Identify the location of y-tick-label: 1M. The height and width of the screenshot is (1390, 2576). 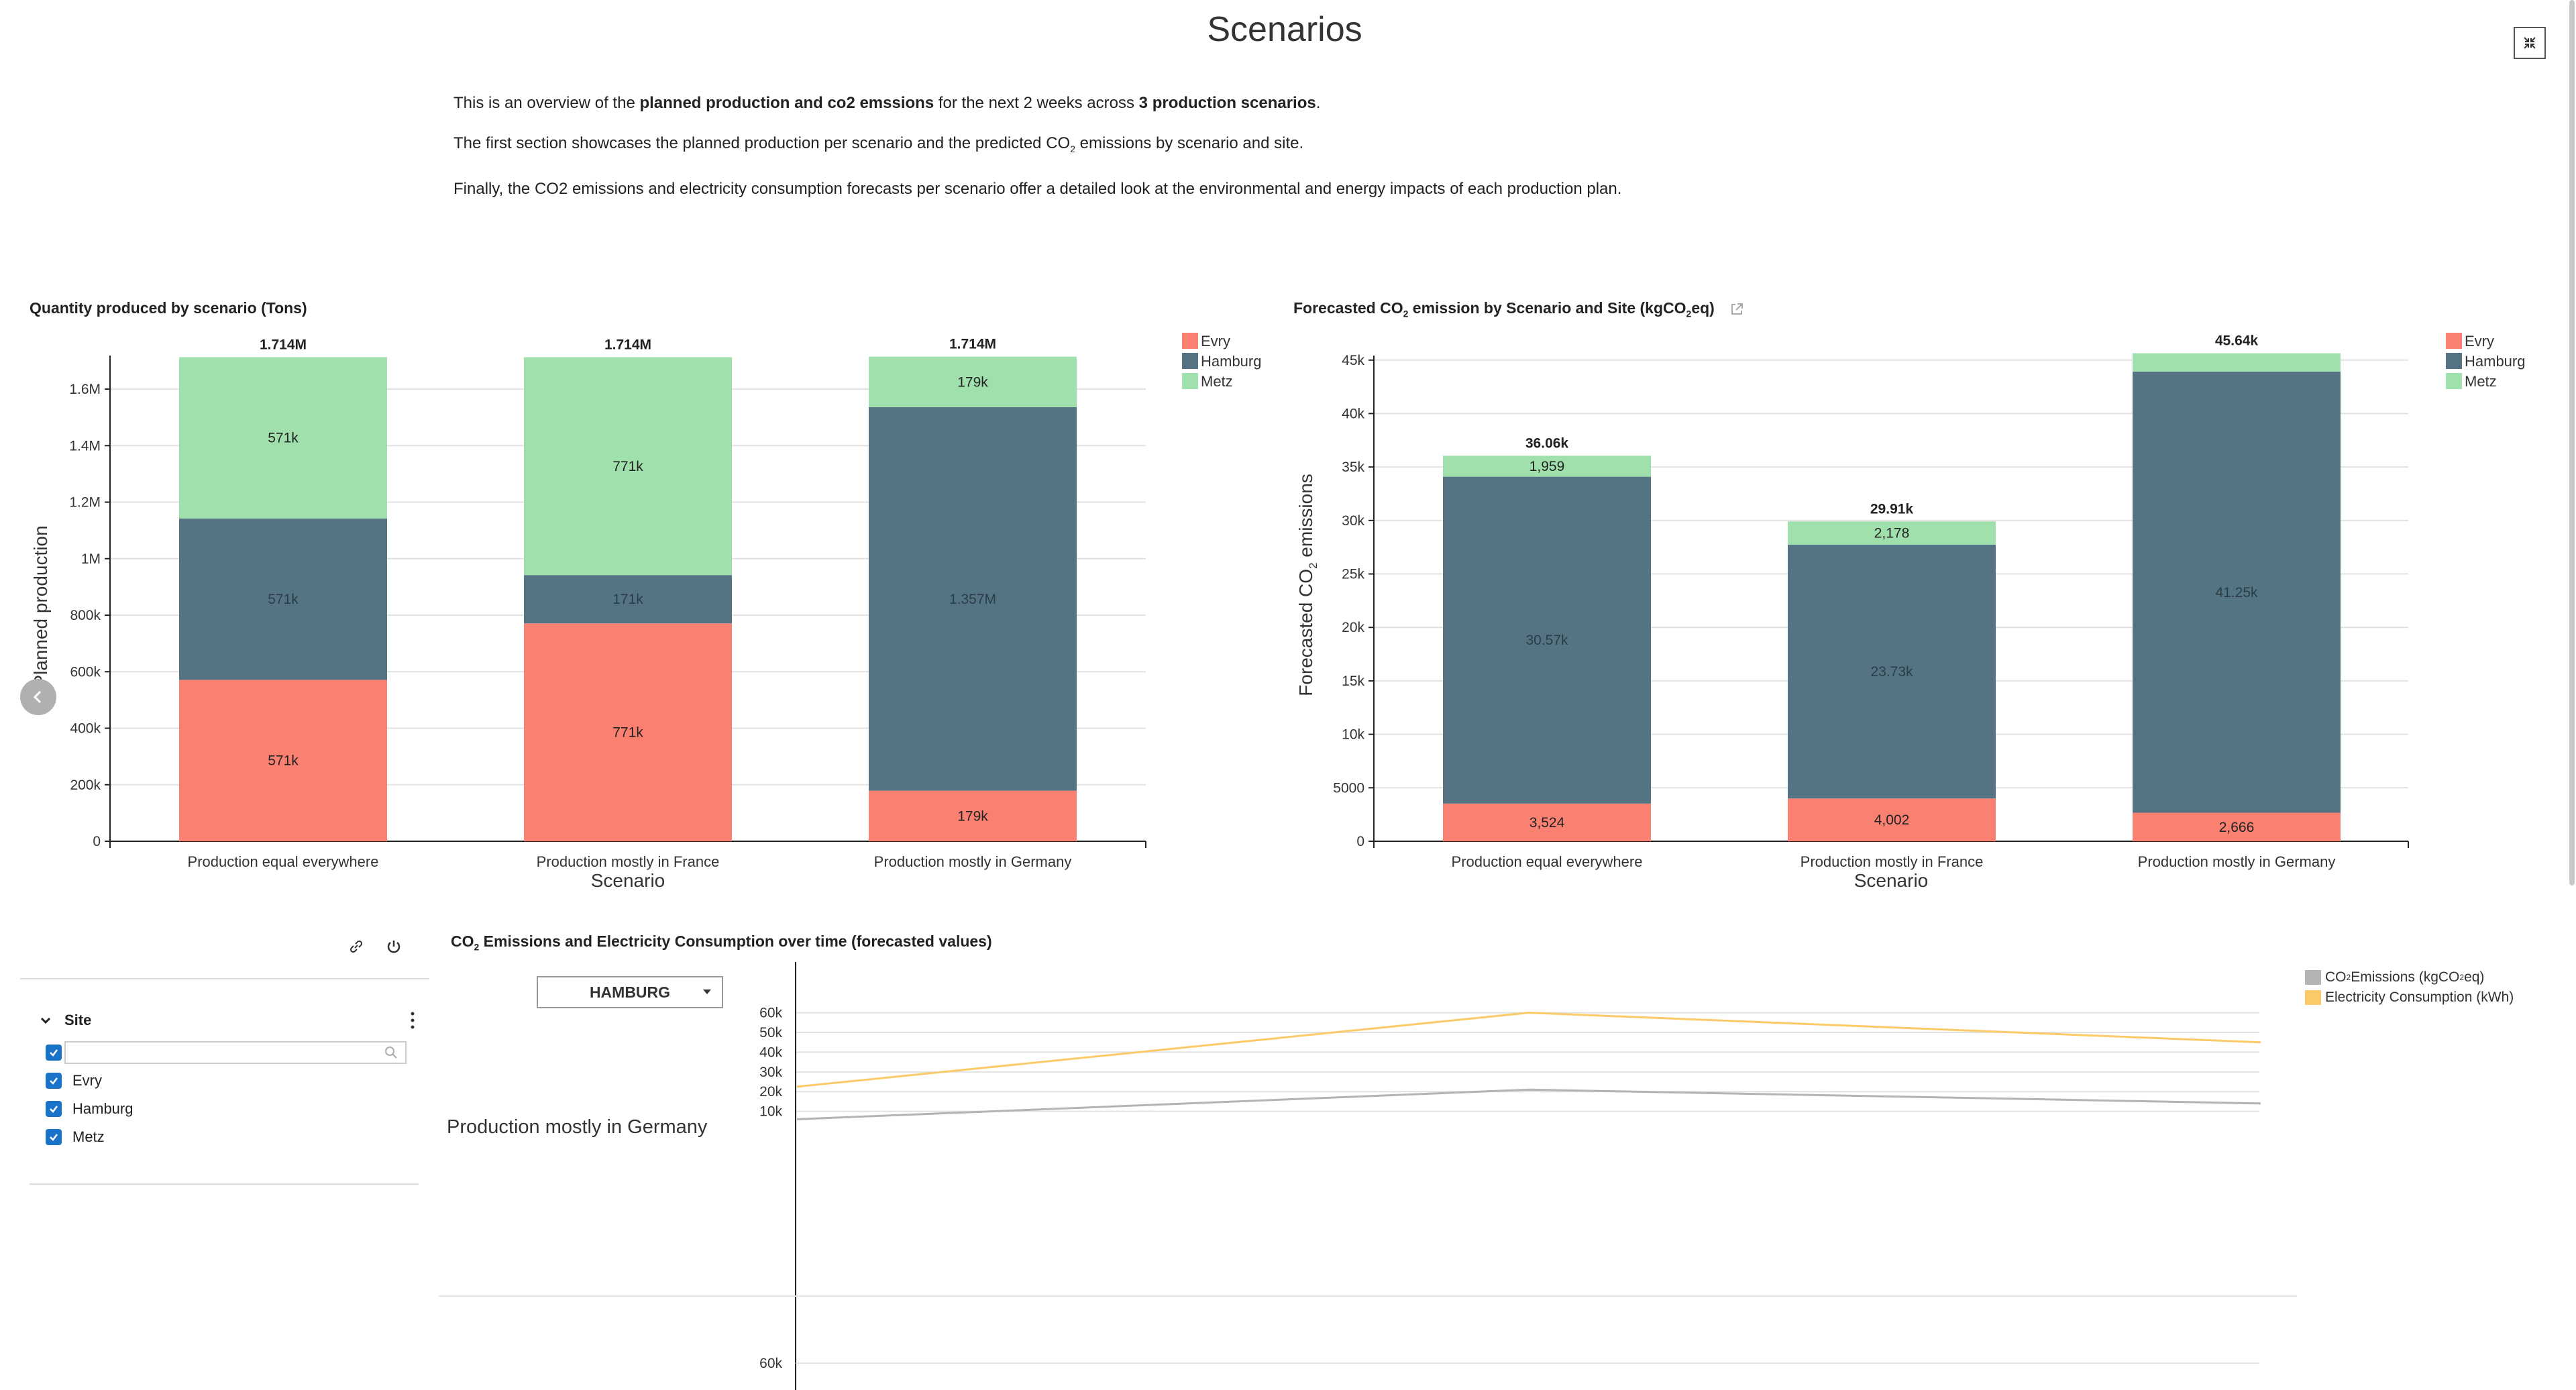
(91, 559).